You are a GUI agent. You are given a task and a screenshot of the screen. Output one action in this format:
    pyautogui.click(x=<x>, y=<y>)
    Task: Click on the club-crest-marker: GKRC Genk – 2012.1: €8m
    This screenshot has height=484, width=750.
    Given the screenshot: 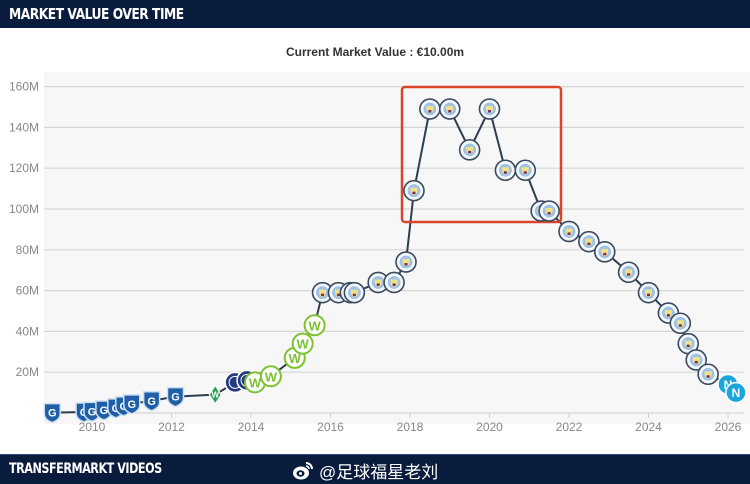 What is the action you would take?
    pyautogui.click(x=175, y=397)
    